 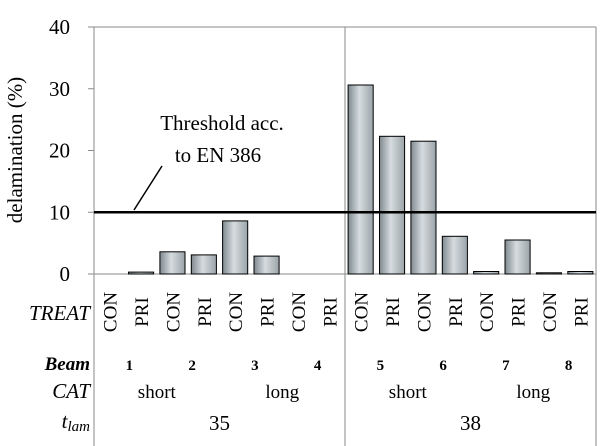 I want to click on tlam-label: 35, so click(x=219, y=423).